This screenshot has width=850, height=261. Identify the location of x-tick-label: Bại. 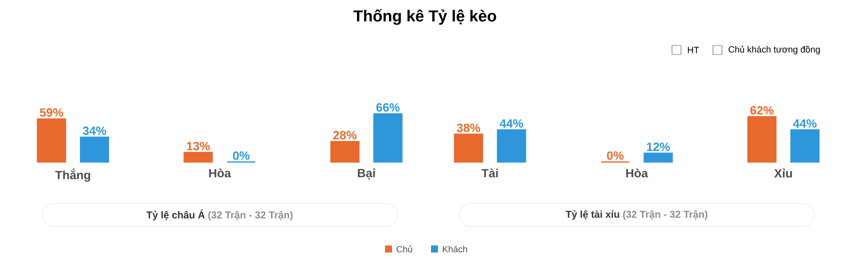
(366, 174).